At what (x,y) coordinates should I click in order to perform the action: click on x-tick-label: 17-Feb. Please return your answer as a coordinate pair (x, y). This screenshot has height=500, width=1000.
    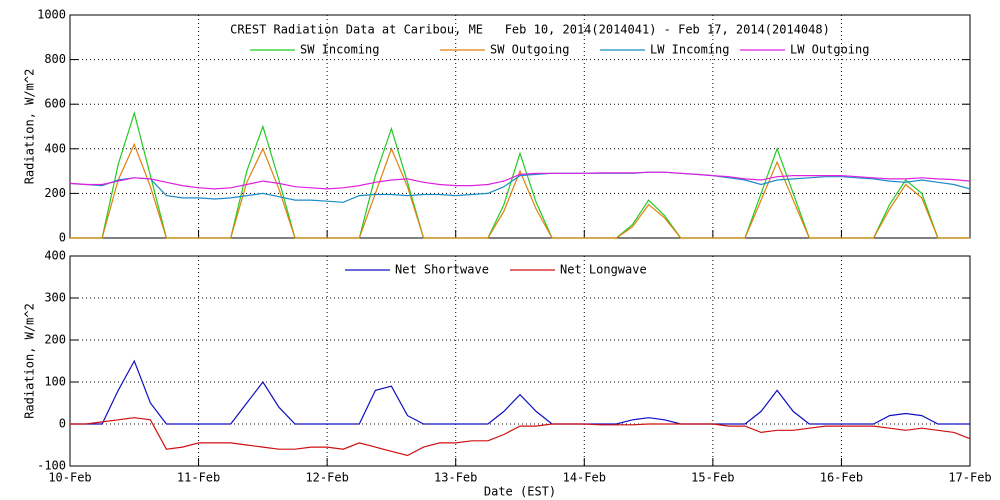
    Looking at the image, I should click on (969, 478).